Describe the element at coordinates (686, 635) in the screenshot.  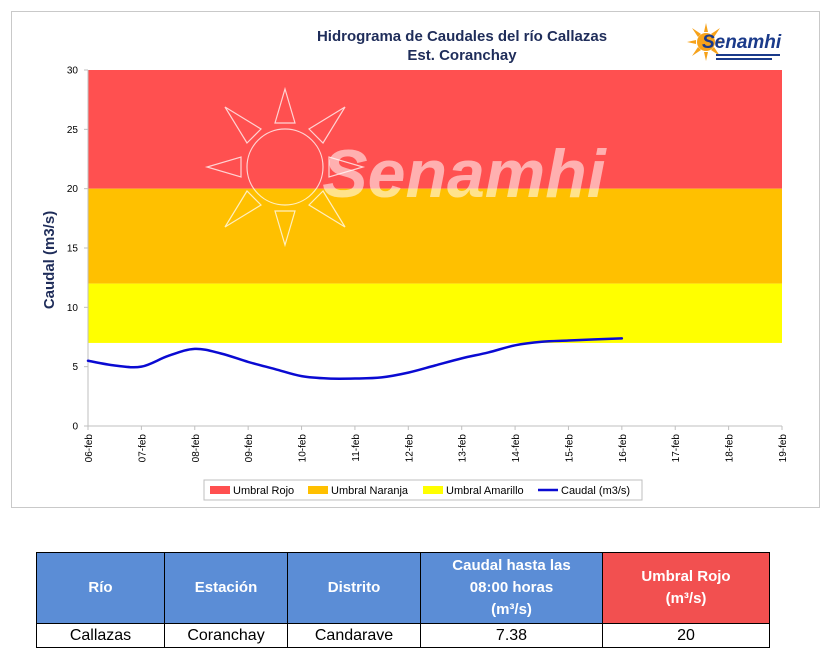
I see `cell-umbral: 20` at that location.